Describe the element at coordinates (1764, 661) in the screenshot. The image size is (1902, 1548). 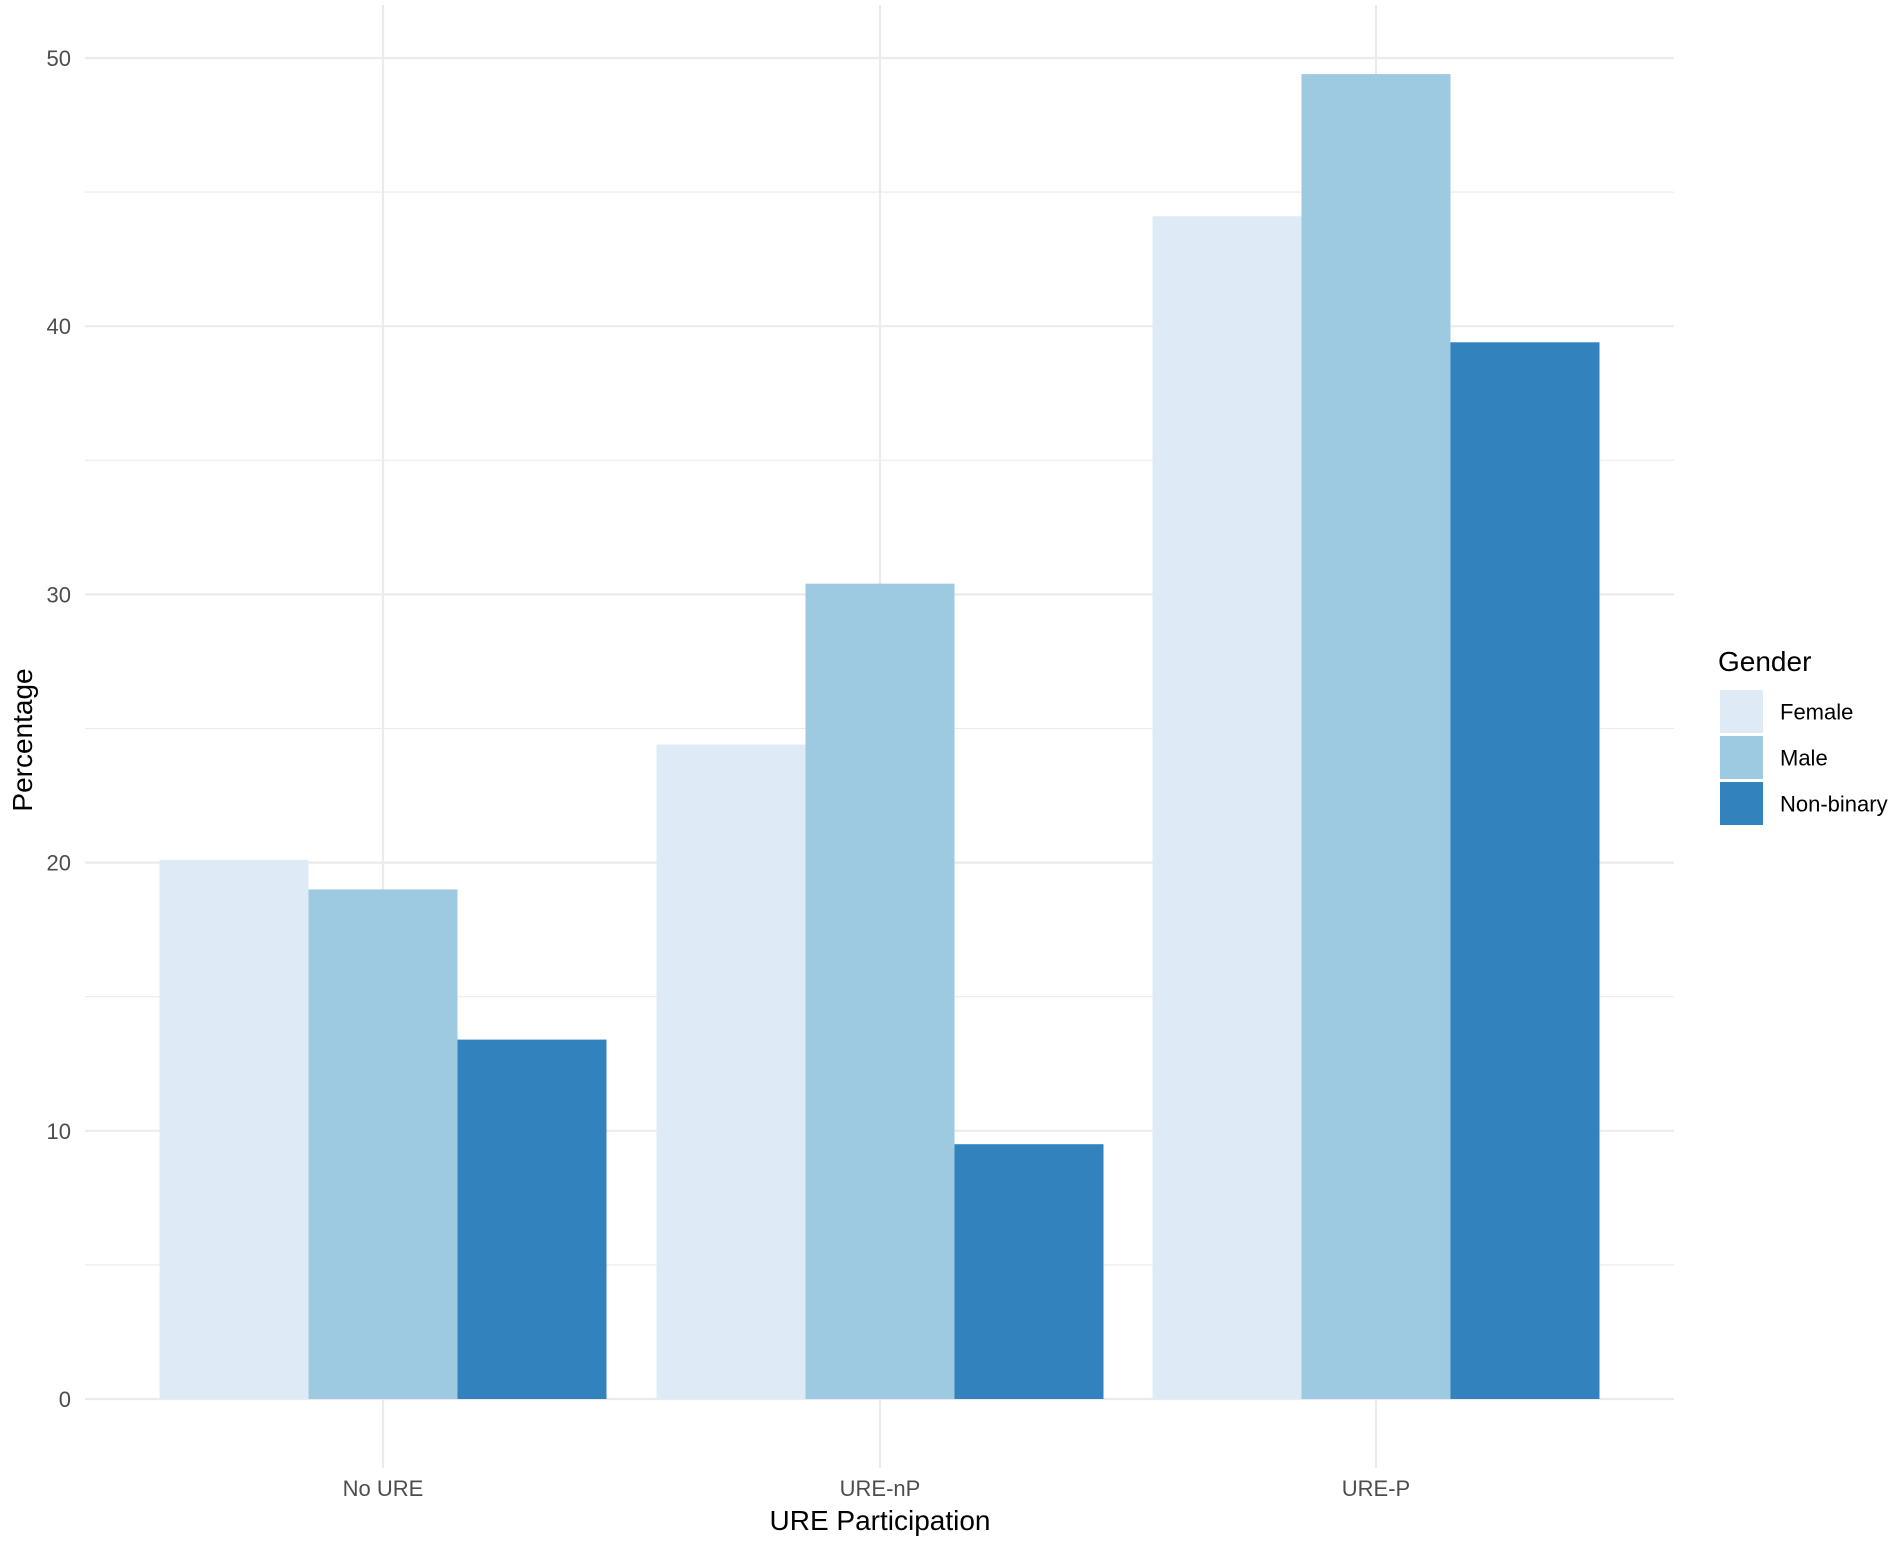
I see `legend-title: Gender` at that location.